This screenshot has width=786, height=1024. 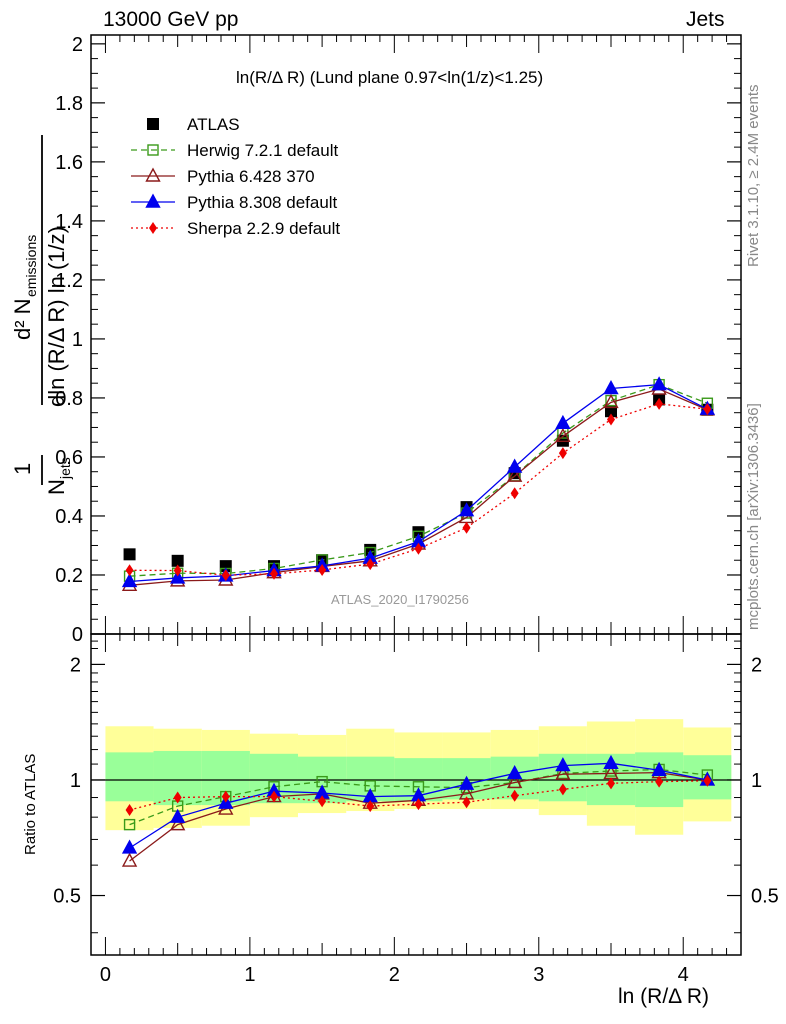 I want to click on y-tick-label: 0, so click(x=77, y=635).